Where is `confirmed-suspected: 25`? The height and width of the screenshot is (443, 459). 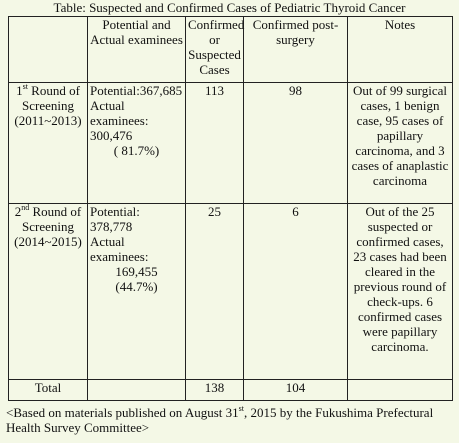
confirmed-suspected: 25 is located at coordinates (214, 291).